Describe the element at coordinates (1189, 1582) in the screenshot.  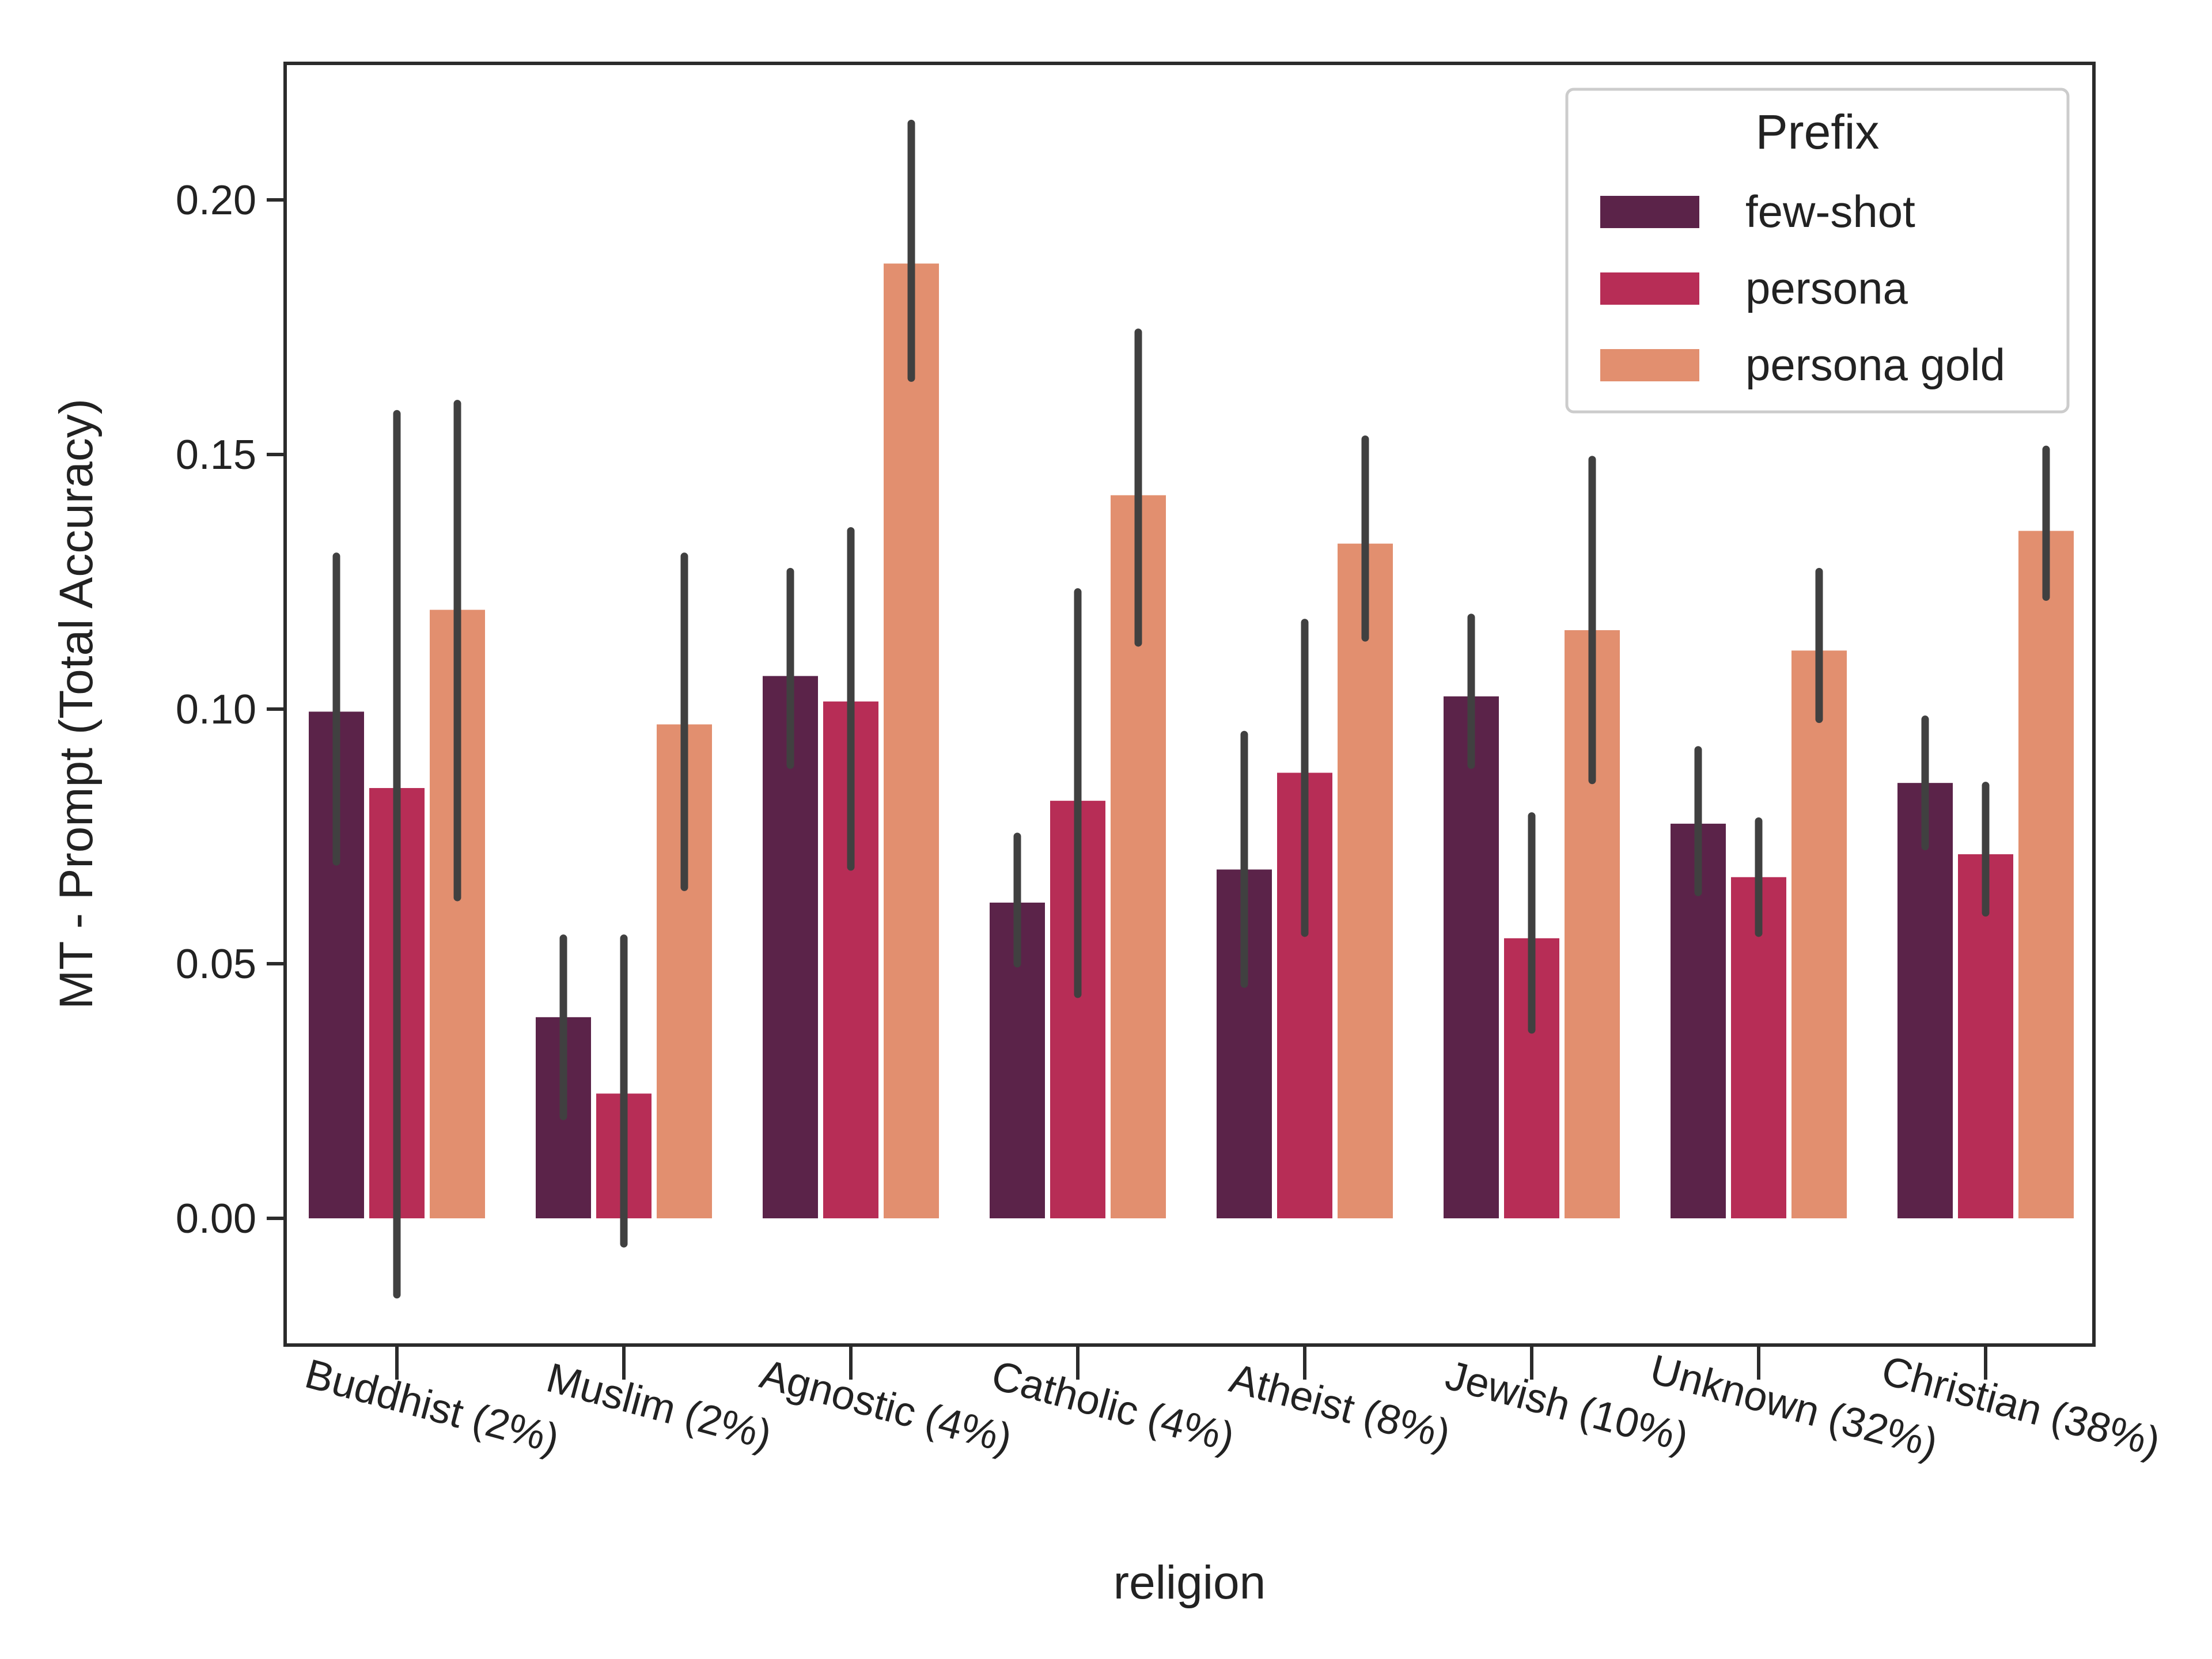
I see `x-axis-title: religion` at that location.